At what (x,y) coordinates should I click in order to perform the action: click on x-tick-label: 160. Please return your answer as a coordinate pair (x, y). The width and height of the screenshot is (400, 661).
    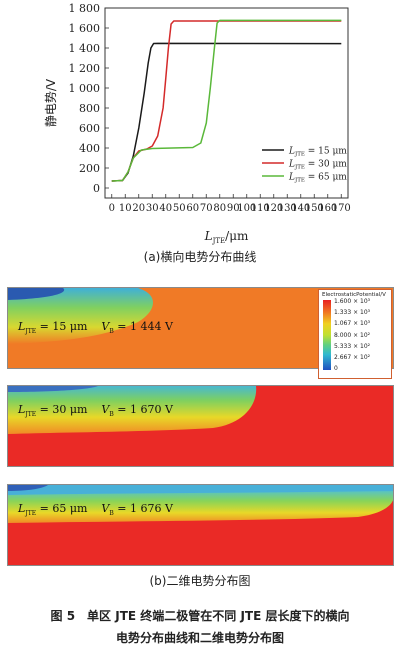
    Looking at the image, I should click on (327, 208).